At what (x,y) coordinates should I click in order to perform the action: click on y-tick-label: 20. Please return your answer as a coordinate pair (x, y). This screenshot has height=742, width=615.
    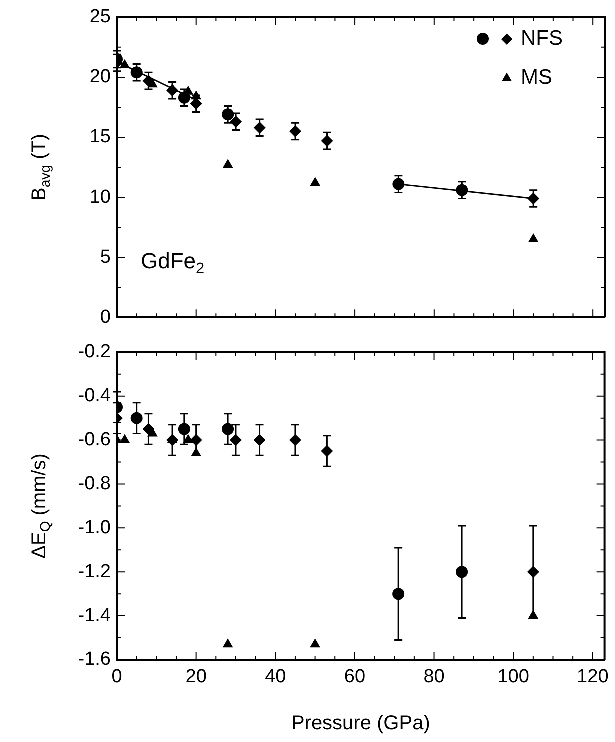
    Looking at the image, I should click on (100, 77).